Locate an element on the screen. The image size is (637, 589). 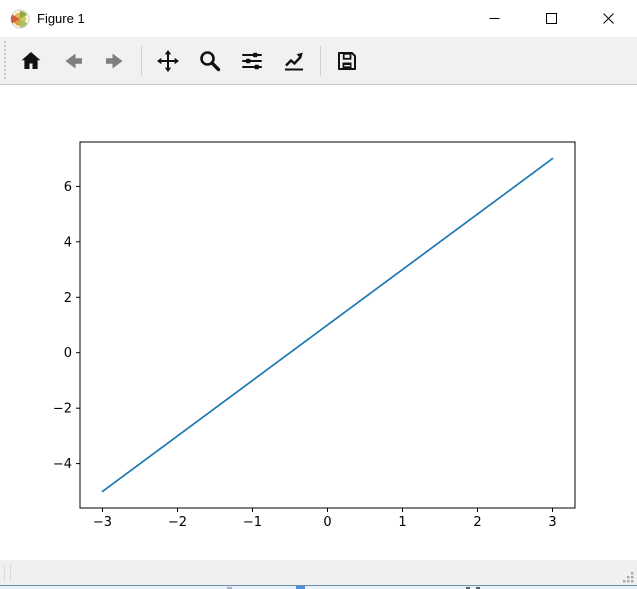
close-icon is located at coordinates (608, 18).